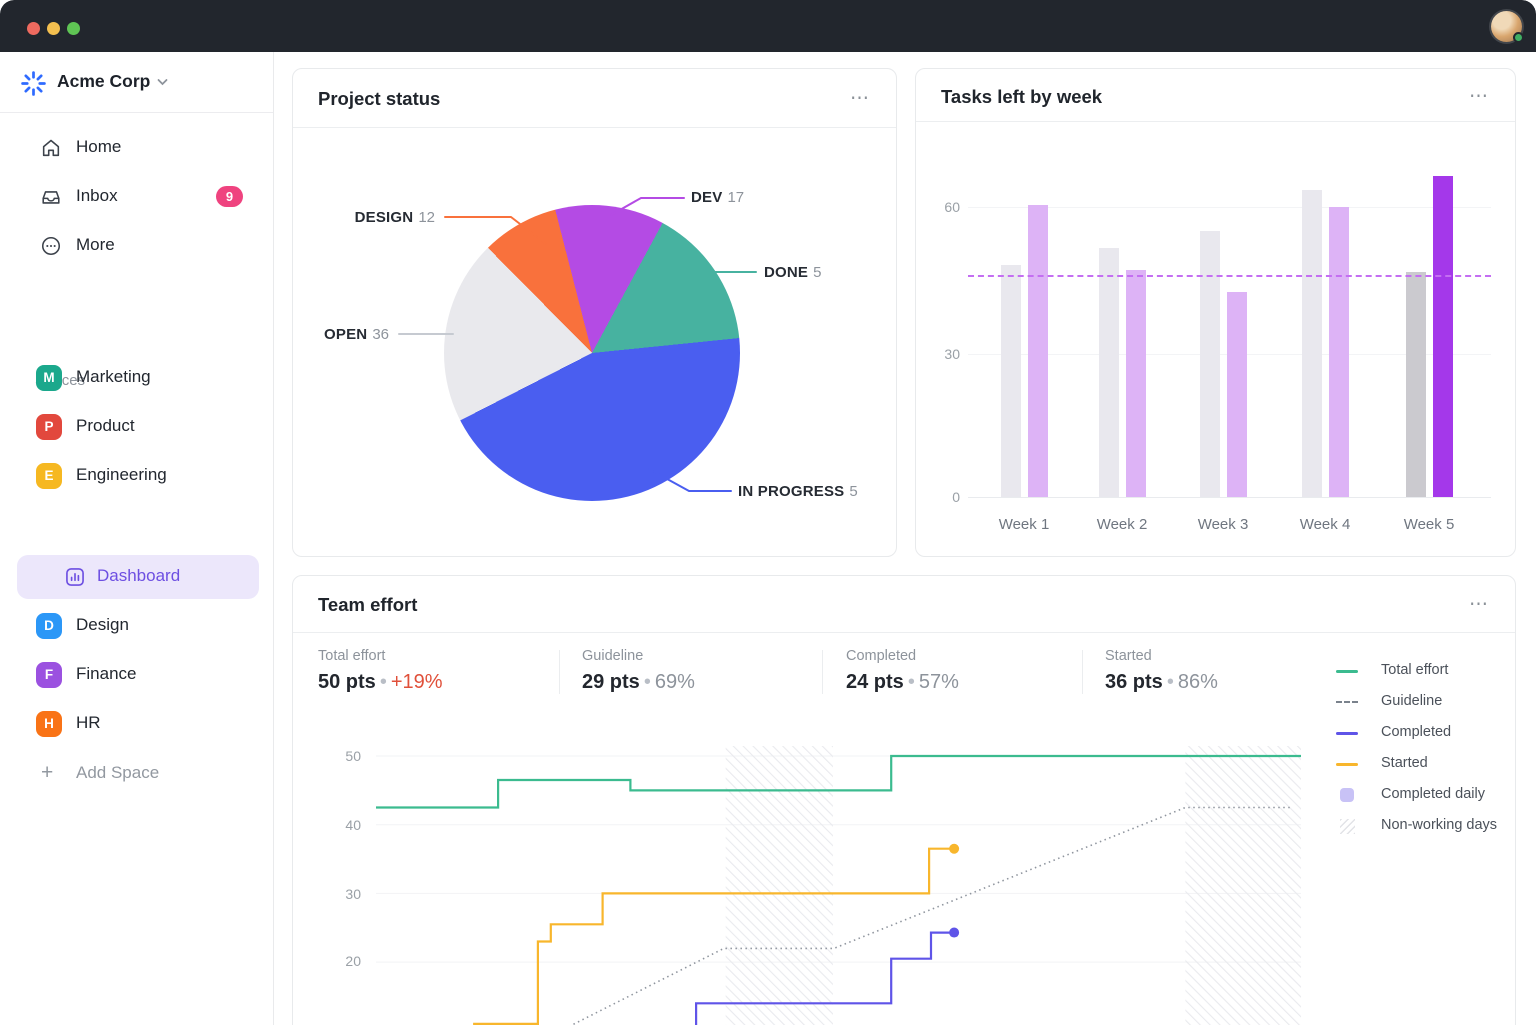 The image size is (1536, 1025). Describe the element at coordinates (1229, 276) in the screenshot. I see `reference-dashed-line` at that location.